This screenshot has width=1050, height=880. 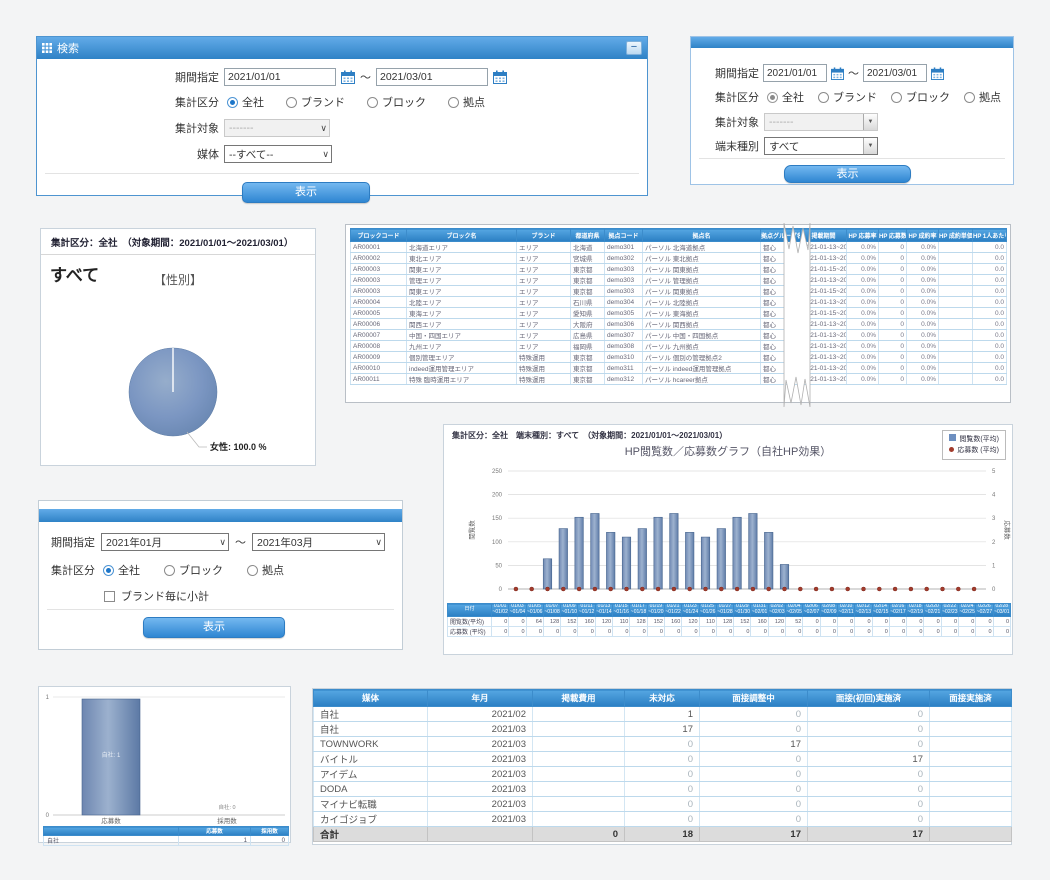 I want to click on cell: 152, so click(x=655, y=621).